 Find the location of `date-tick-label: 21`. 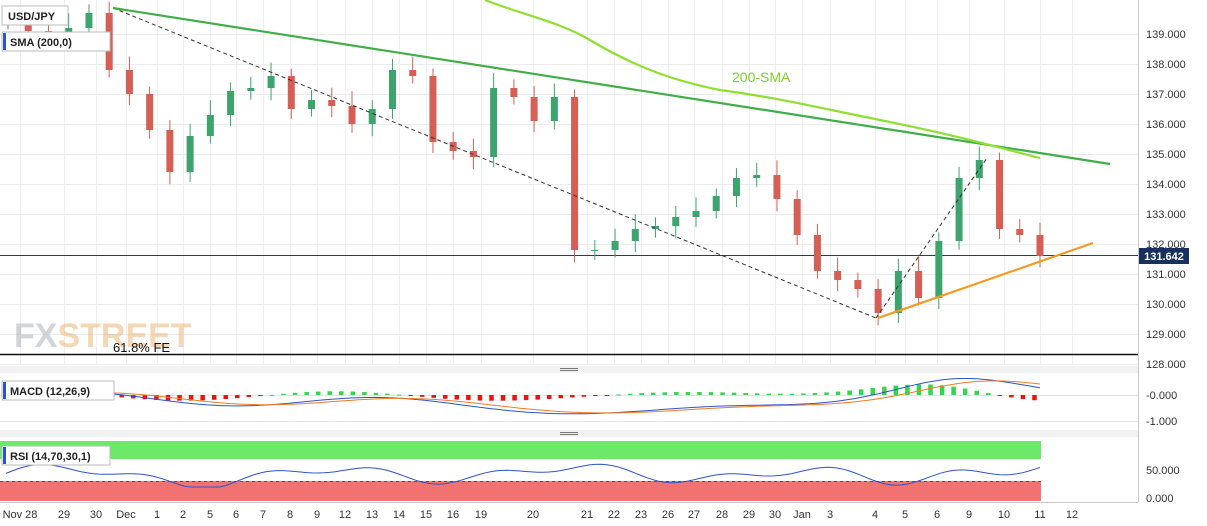

date-tick-label: 21 is located at coordinates (587, 515).